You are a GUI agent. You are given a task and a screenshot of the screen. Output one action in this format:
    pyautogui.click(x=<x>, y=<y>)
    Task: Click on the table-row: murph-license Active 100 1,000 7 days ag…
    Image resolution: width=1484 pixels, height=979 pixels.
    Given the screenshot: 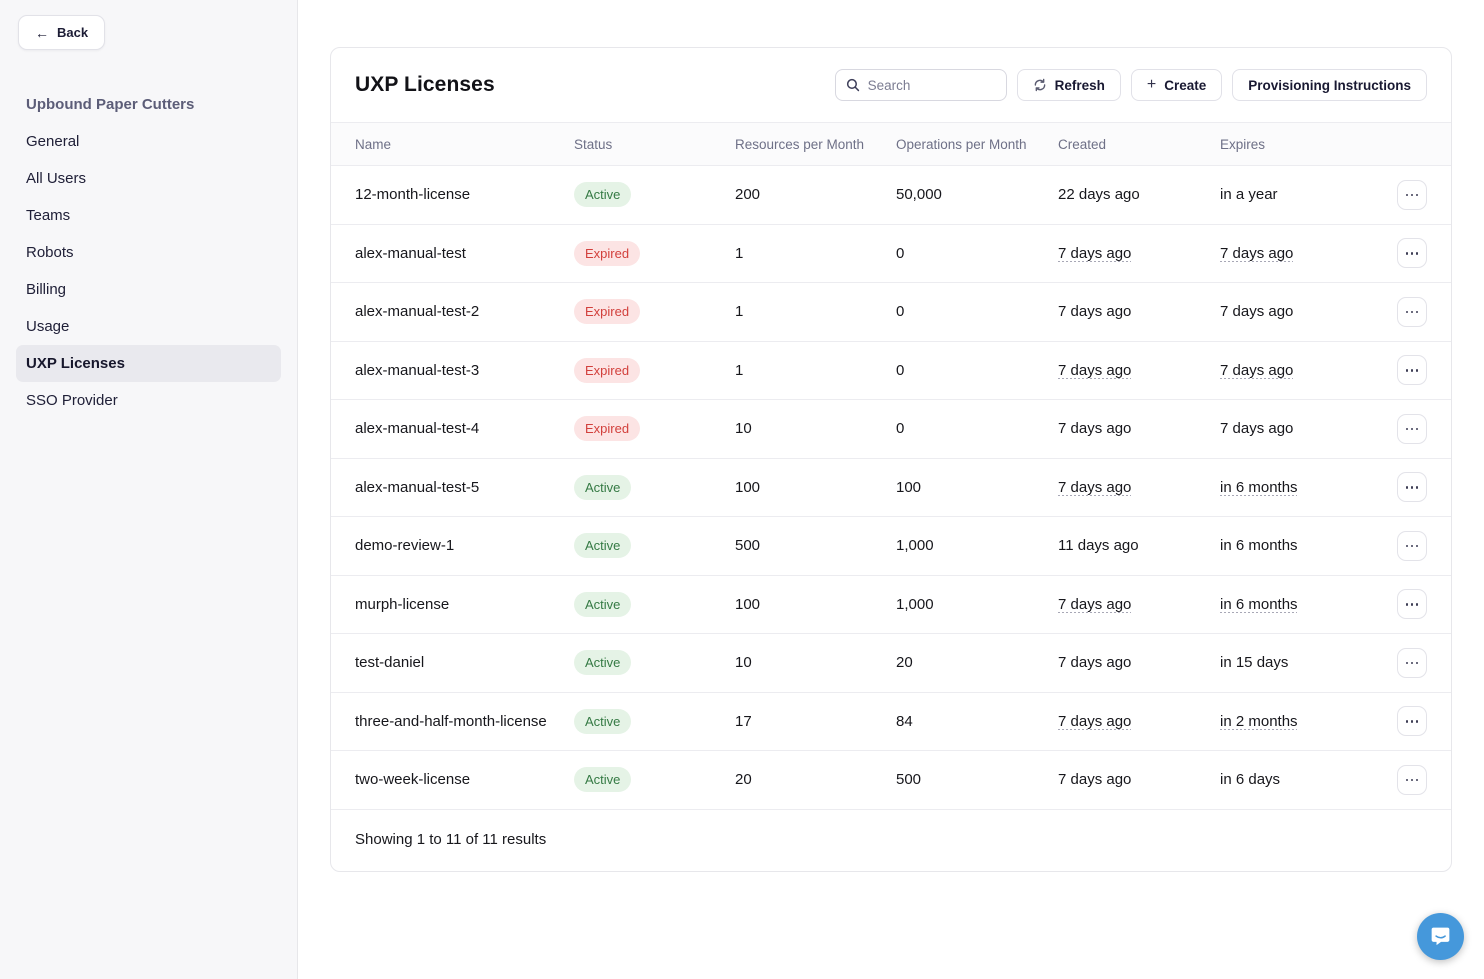 What is the action you would take?
    pyautogui.click(x=891, y=605)
    